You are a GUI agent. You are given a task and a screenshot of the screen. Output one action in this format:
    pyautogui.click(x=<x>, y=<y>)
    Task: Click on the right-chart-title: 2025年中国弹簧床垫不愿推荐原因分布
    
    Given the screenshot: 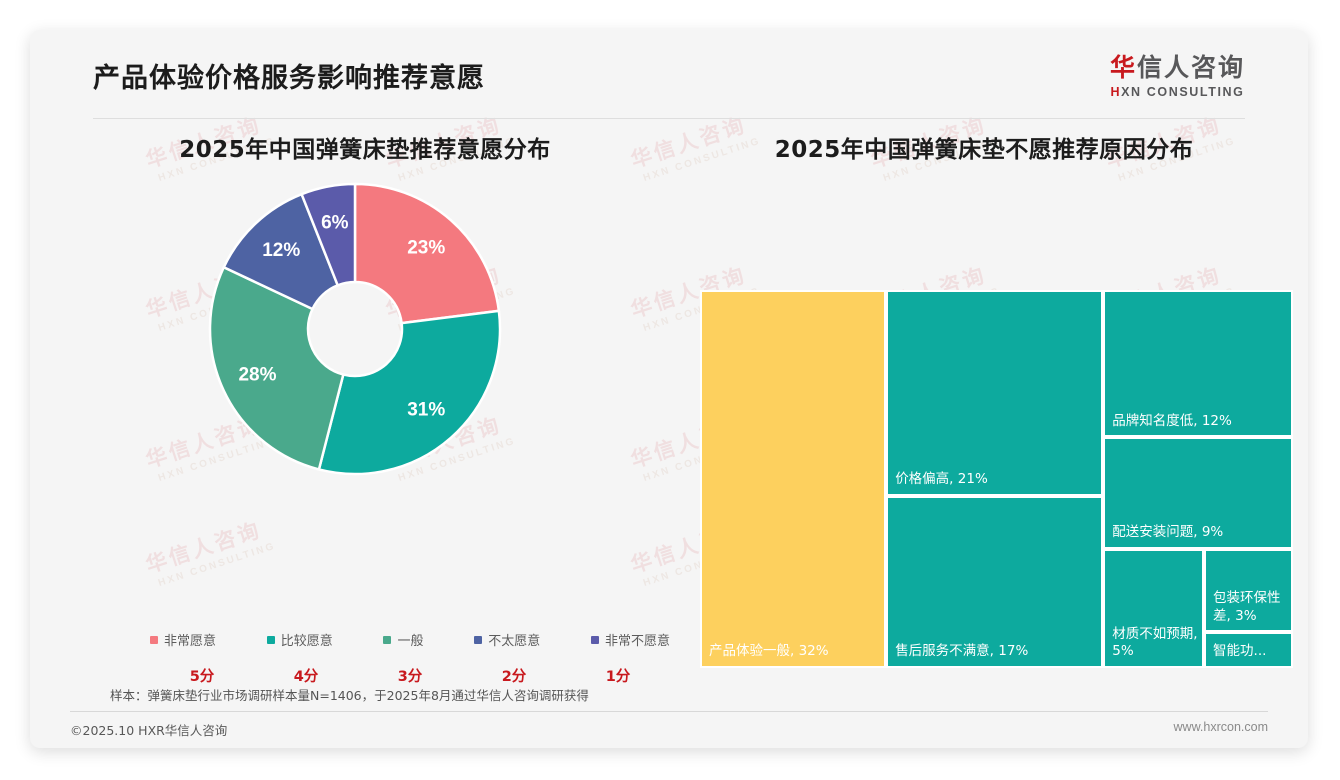 What is the action you would take?
    pyautogui.click(x=984, y=150)
    